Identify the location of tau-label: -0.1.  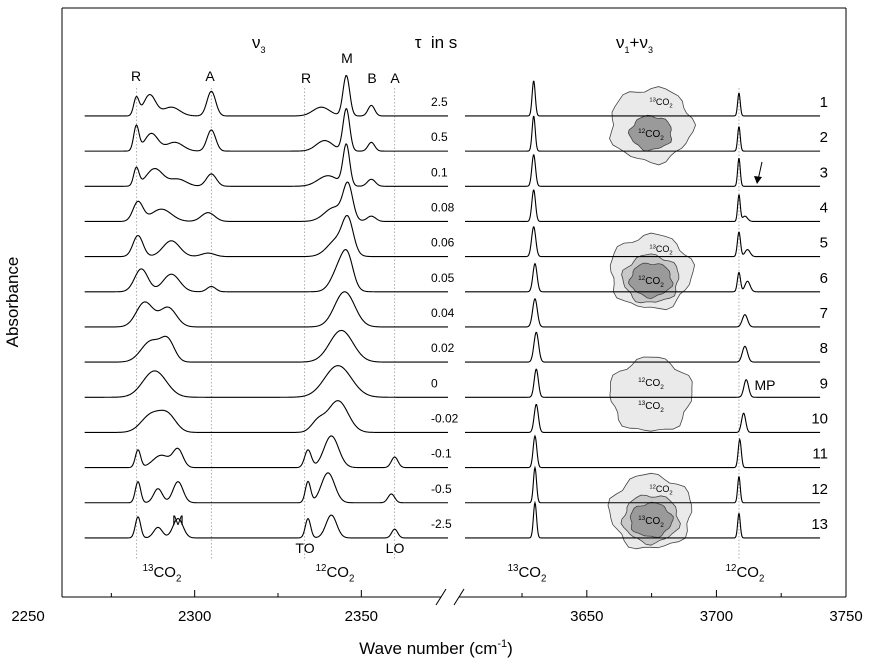
(441, 454).